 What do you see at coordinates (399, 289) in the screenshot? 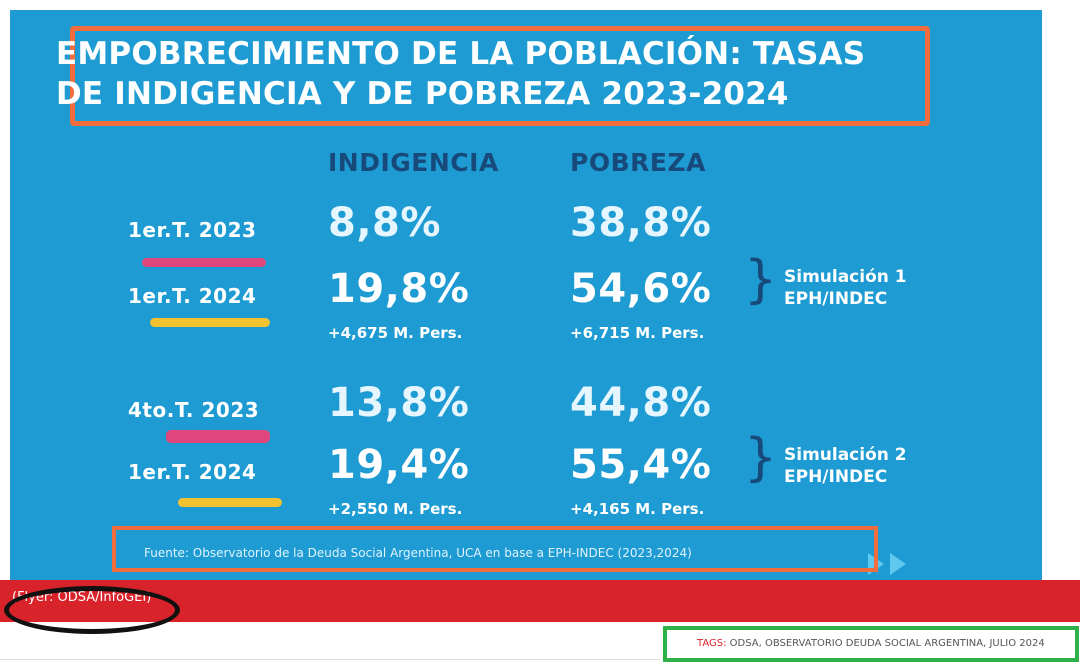
I see `indigencia-value: 19,8%` at bounding box center [399, 289].